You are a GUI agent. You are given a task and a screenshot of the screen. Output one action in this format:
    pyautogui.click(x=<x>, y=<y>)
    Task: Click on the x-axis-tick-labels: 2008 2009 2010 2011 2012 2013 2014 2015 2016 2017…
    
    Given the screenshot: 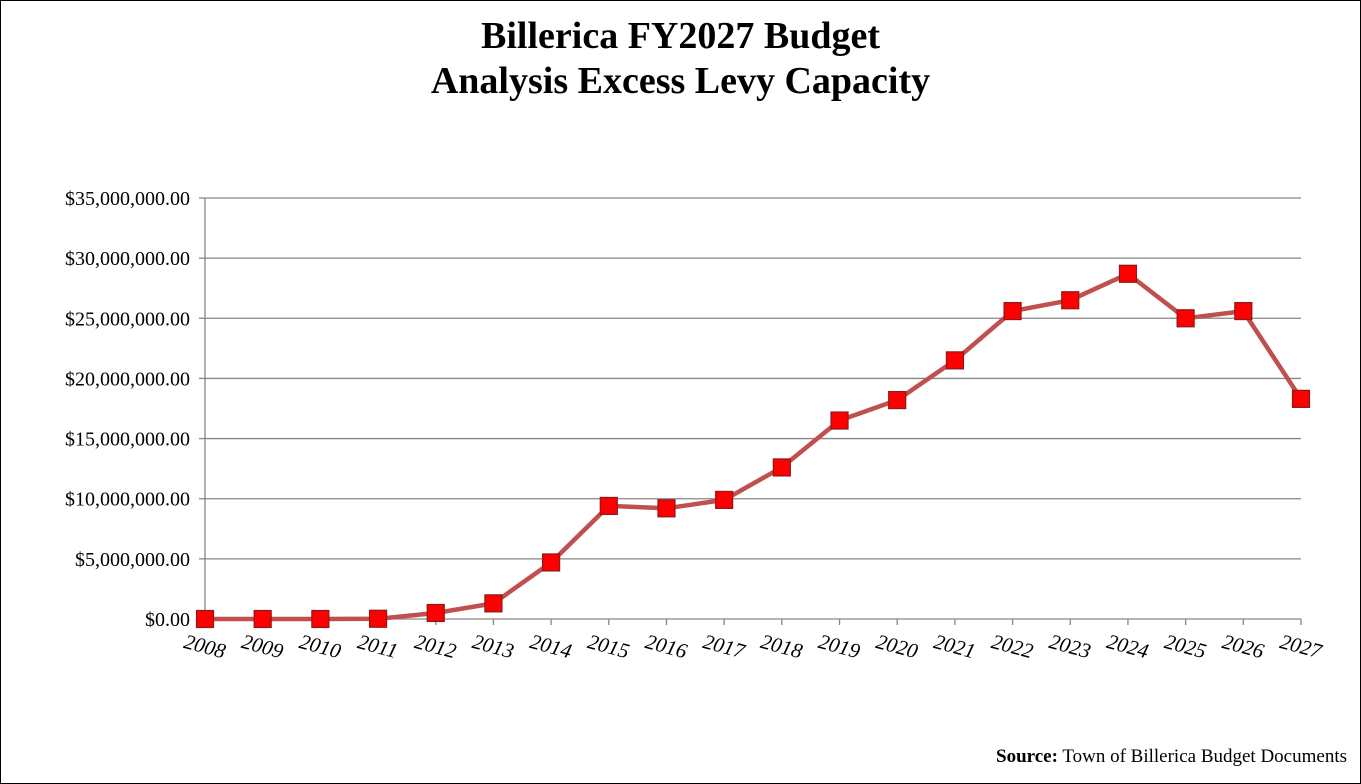 What is the action you would take?
    pyautogui.click(x=753, y=646)
    